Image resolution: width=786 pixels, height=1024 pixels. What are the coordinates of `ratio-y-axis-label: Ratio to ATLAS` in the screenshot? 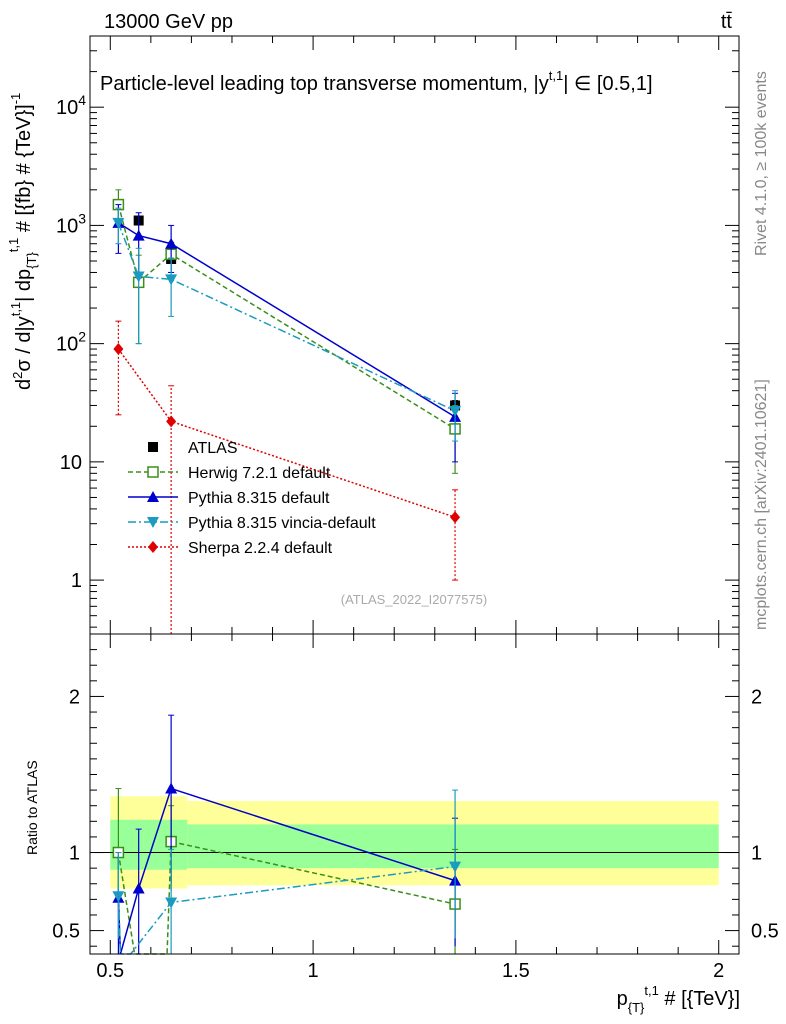 It's located at (32, 807).